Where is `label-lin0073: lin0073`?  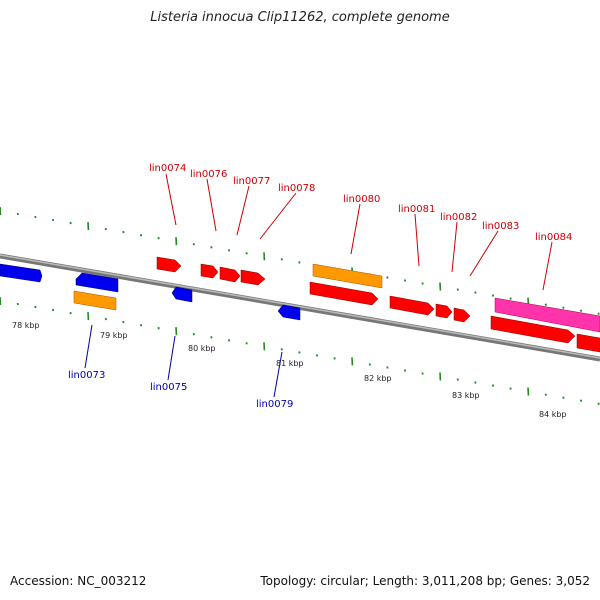 label-lin0073: lin0073 is located at coordinates (86, 375).